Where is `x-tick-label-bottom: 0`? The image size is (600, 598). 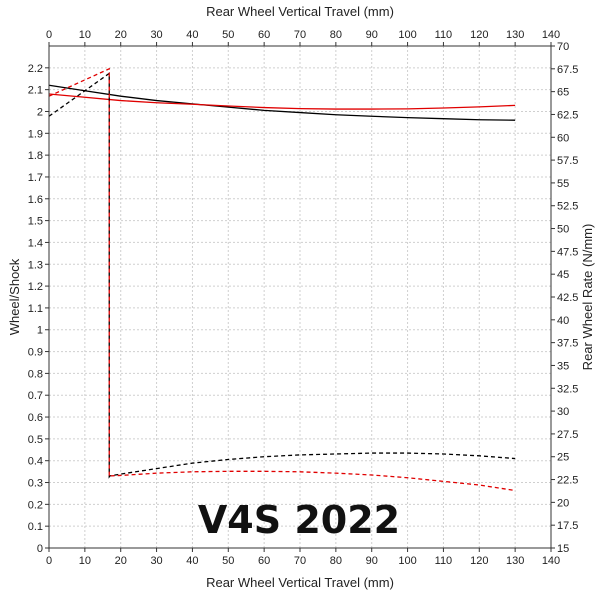
x-tick-label-bottom: 0 is located at coordinates (49, 561).